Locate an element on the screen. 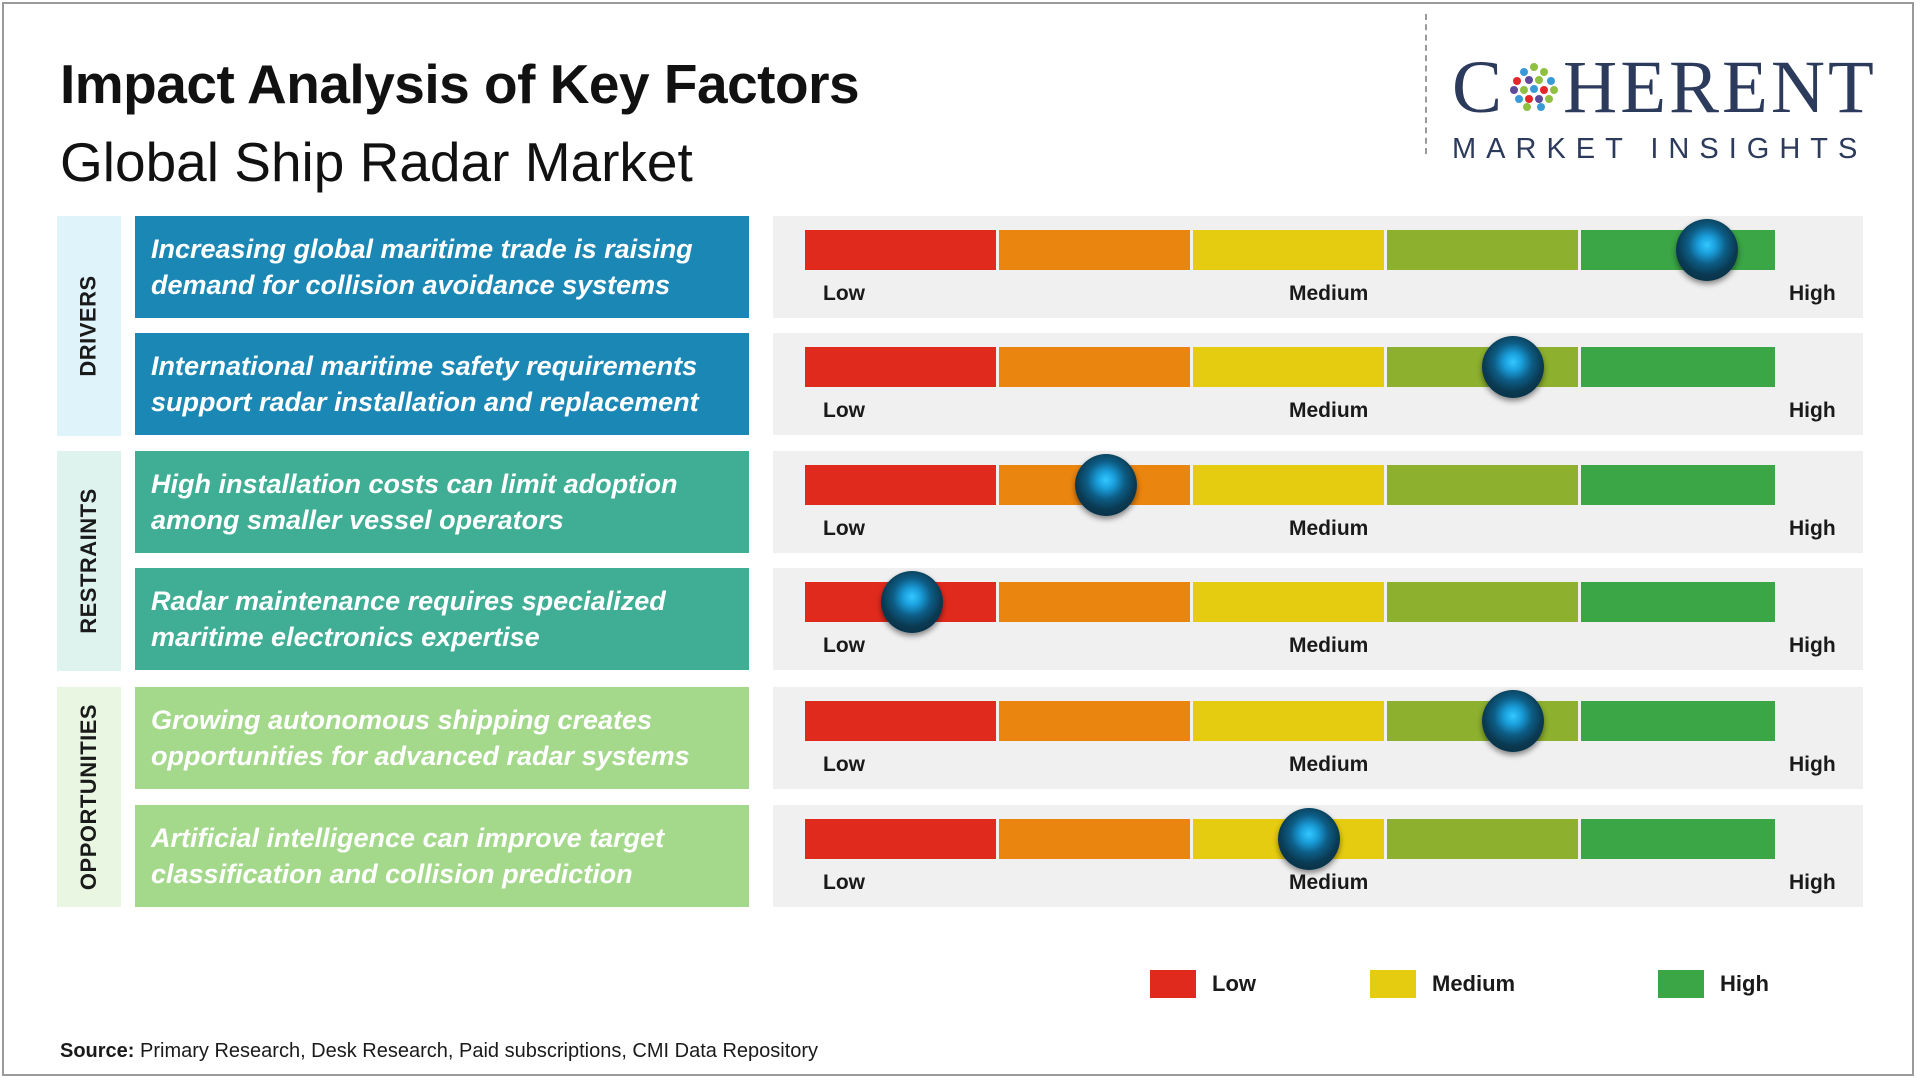 This screenshot has width=1920, height=1082. category-text: OPPORTUNITIES is located at coordinates (88, 797).